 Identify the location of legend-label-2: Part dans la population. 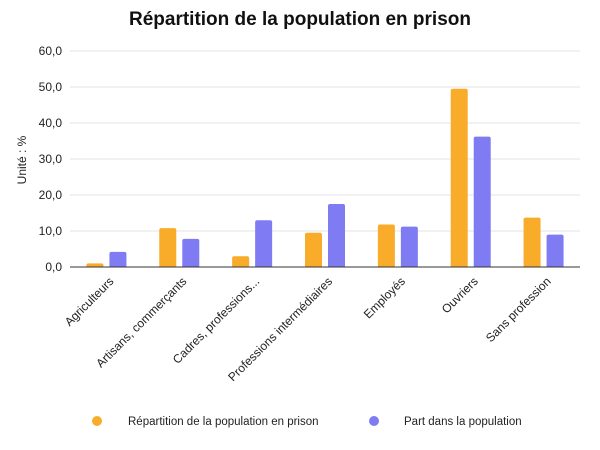
(463, 422).